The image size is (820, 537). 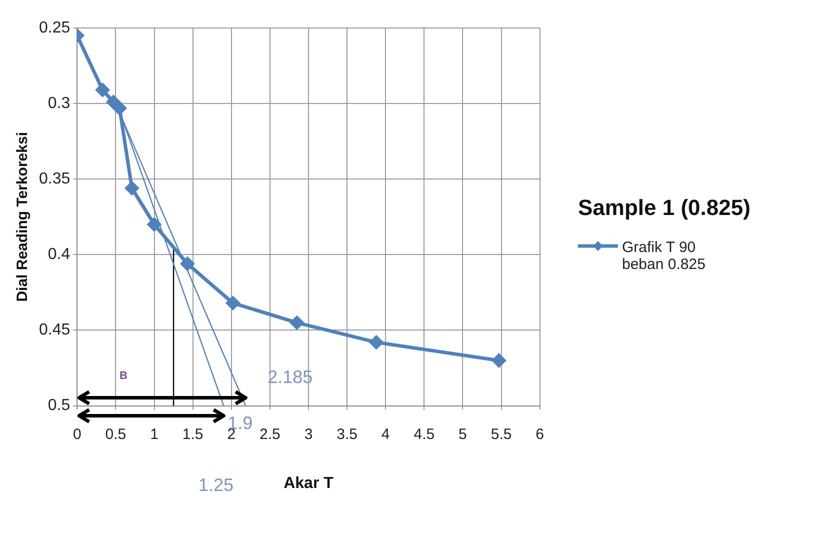 What do you see at coordinates (54, 27) in the screenshot?
I see `y-tick-label: 0.25` at bounding box center [54, 27].